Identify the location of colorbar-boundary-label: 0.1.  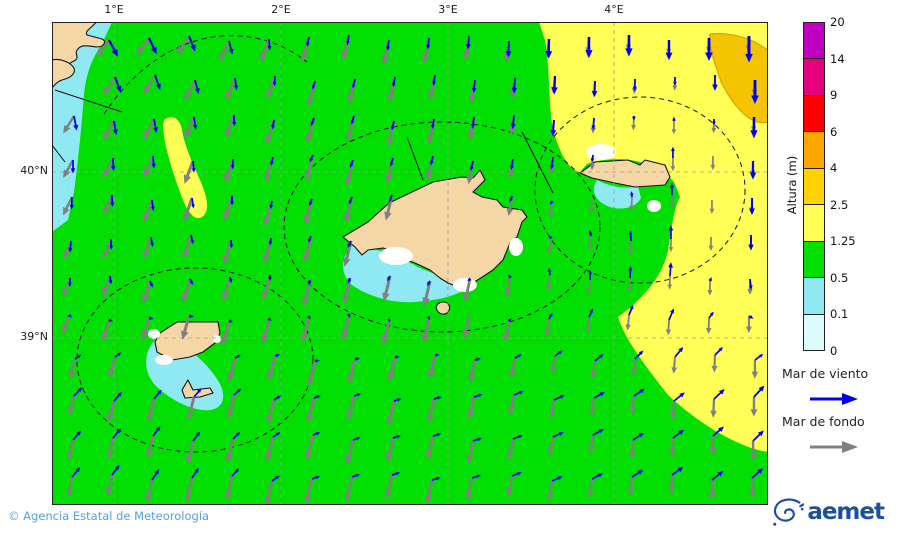
(839, 314).